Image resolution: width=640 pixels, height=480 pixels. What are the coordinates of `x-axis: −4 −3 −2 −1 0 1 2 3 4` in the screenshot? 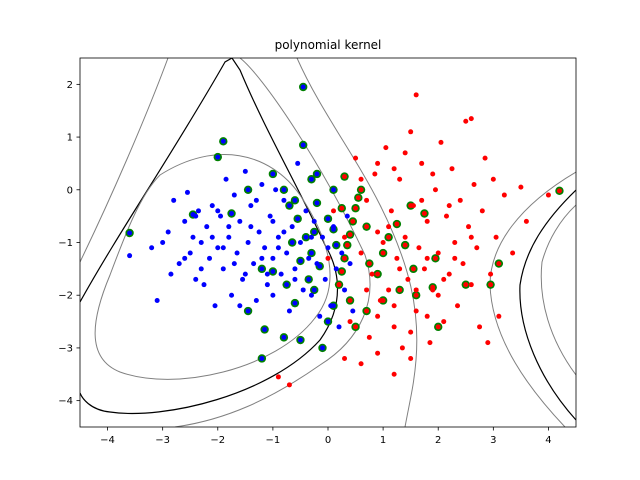 It's located at (326, 436).